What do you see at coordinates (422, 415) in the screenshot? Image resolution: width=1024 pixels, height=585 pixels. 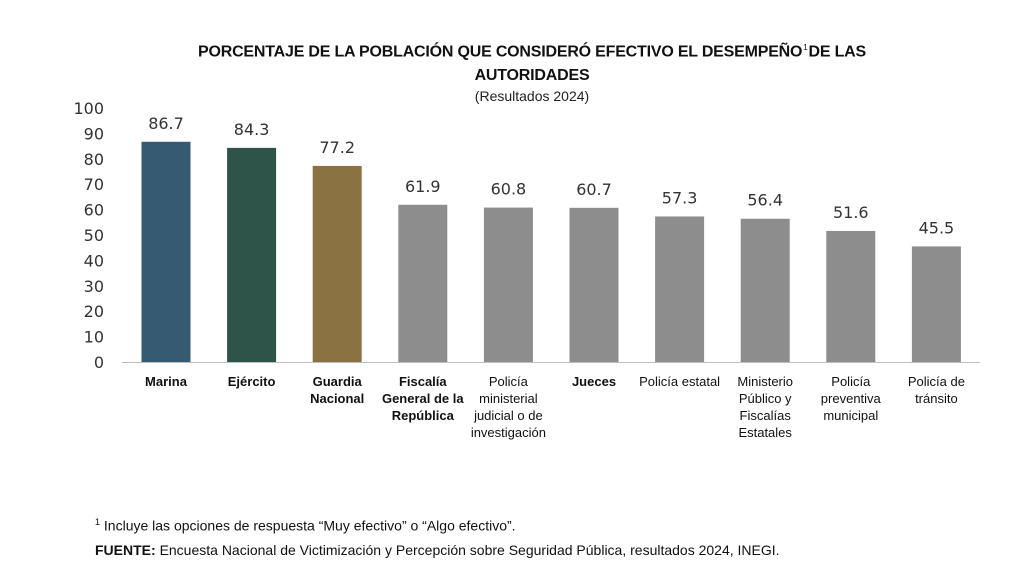 I see `x-category-label-line: República` at bounding box center [422, 415].